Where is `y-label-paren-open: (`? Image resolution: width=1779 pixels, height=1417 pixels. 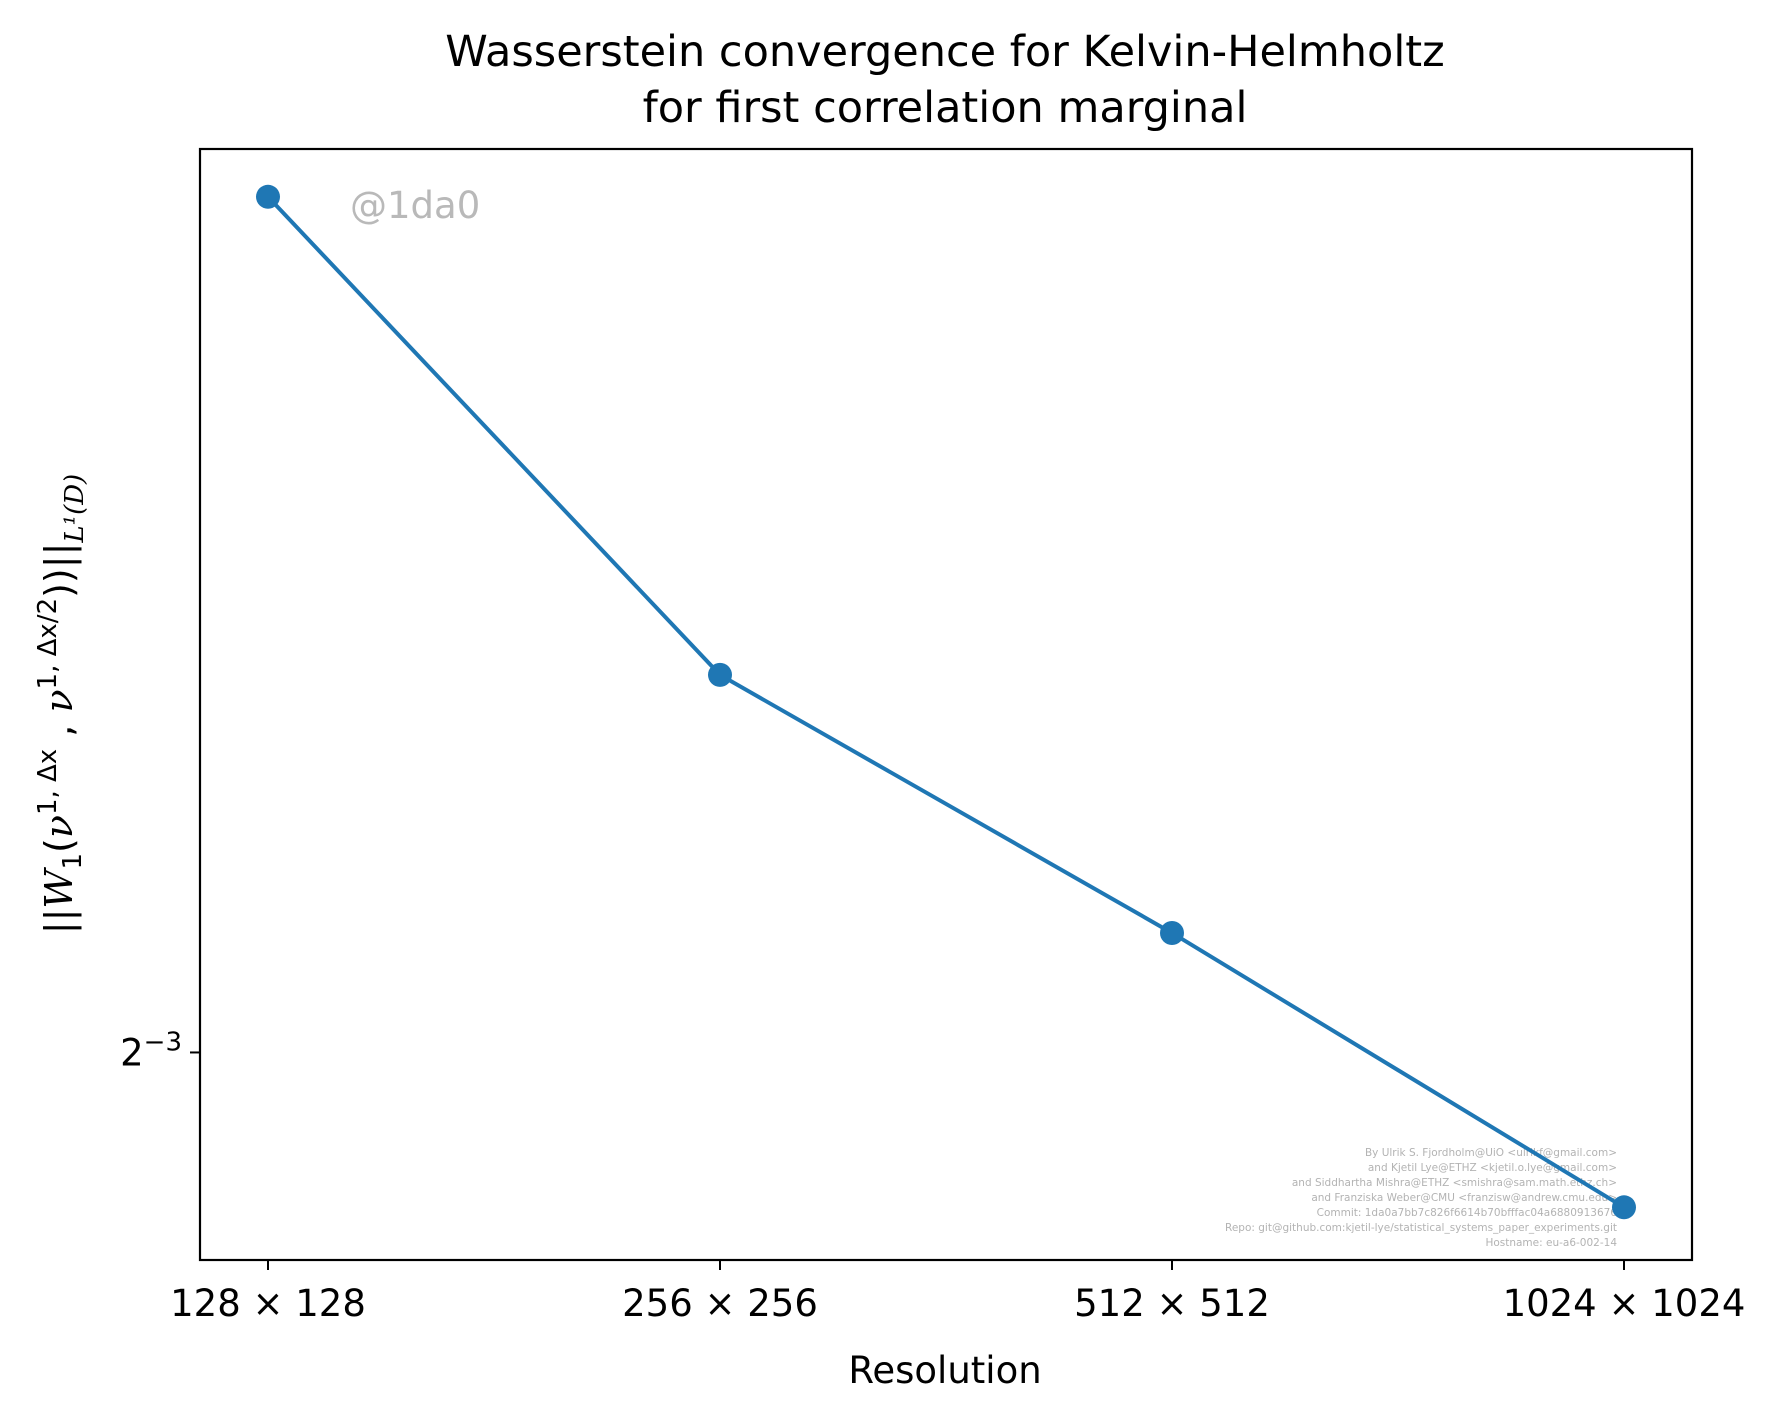
y-label-paren-open: ( is located at coordinates (59, 845).